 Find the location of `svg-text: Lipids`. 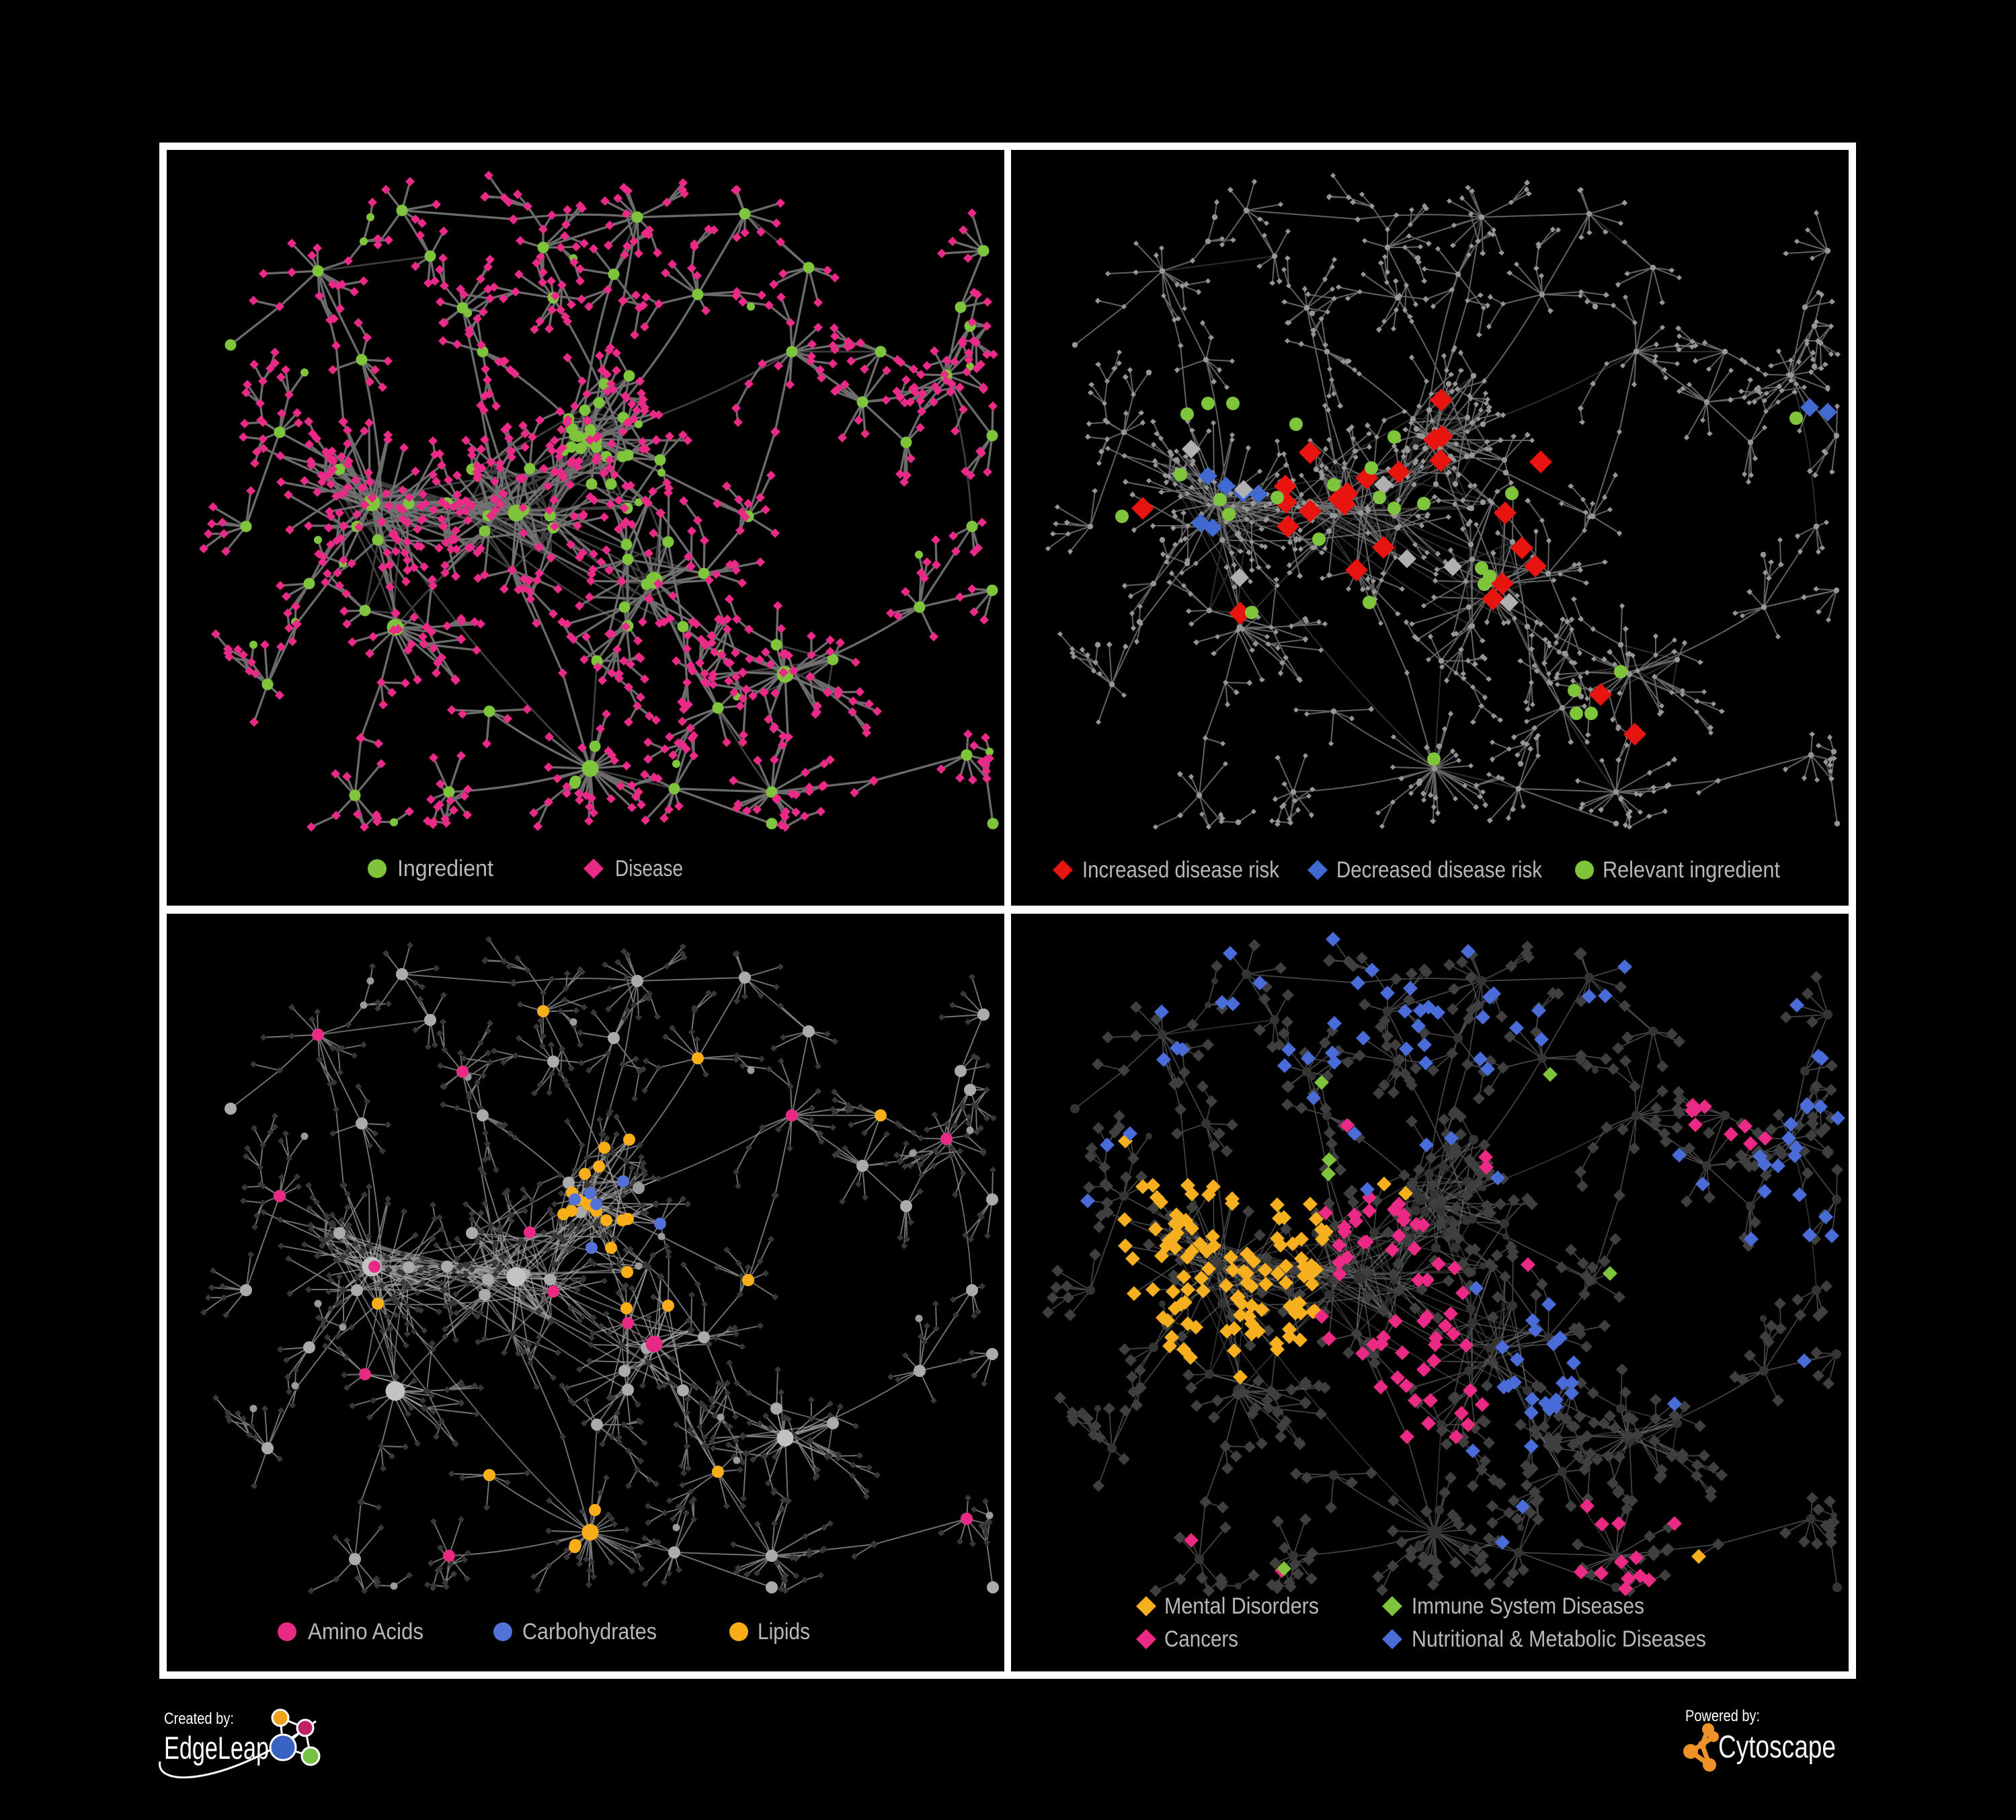

svg-text: Lipids is located at coordinates (784, 1632).